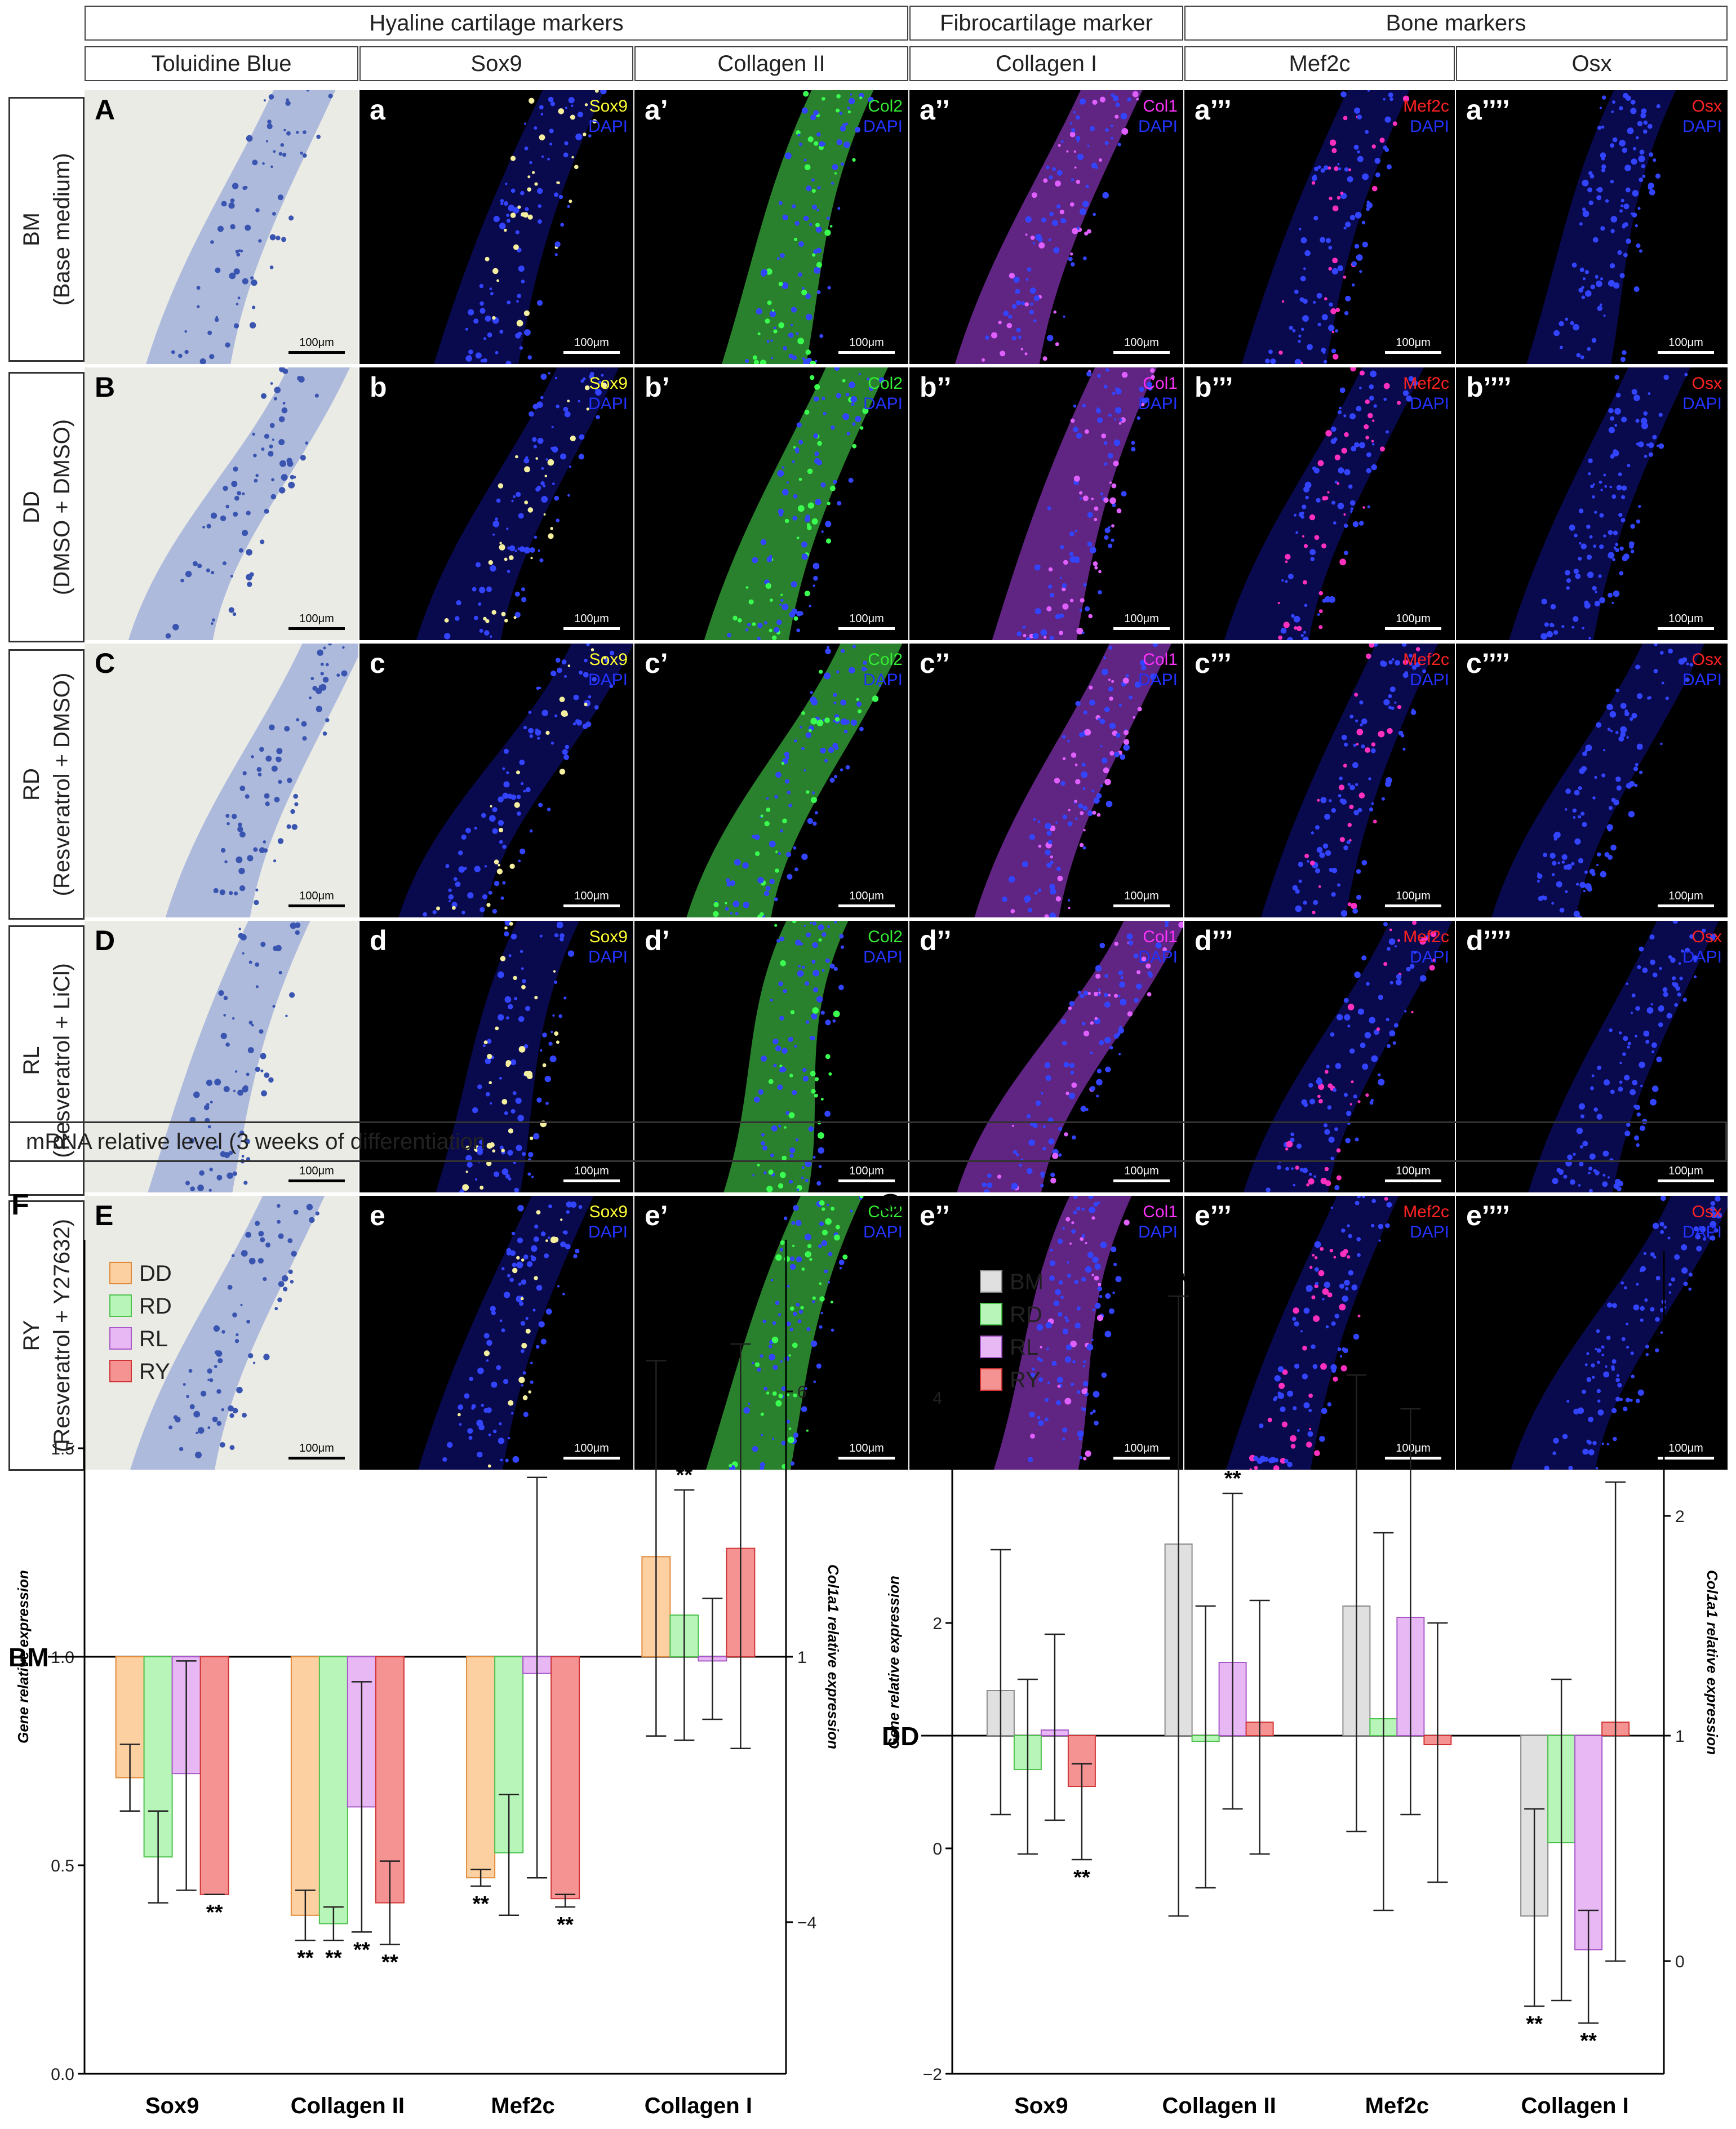  Describe the element at coordinates (1488, 1215) in the screenshot. I see `panel-label: e’’’’` at that location.